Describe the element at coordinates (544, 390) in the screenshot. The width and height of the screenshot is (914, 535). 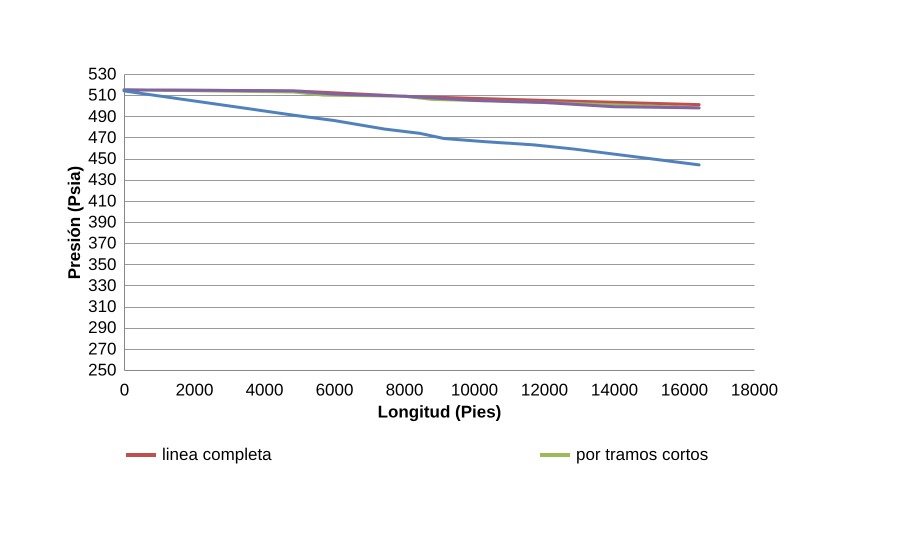
I see `x-tick-label: 12000` at that location.